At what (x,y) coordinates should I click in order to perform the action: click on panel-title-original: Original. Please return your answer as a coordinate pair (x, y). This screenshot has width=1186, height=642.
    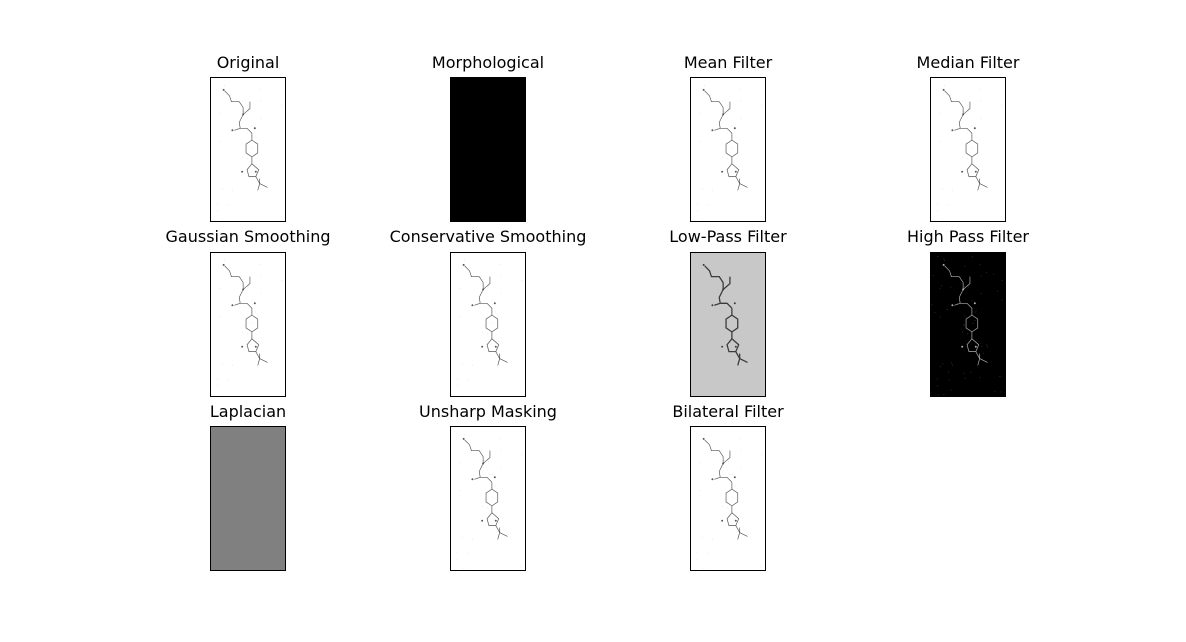
    Looking at the image, I should click on (248, 62).